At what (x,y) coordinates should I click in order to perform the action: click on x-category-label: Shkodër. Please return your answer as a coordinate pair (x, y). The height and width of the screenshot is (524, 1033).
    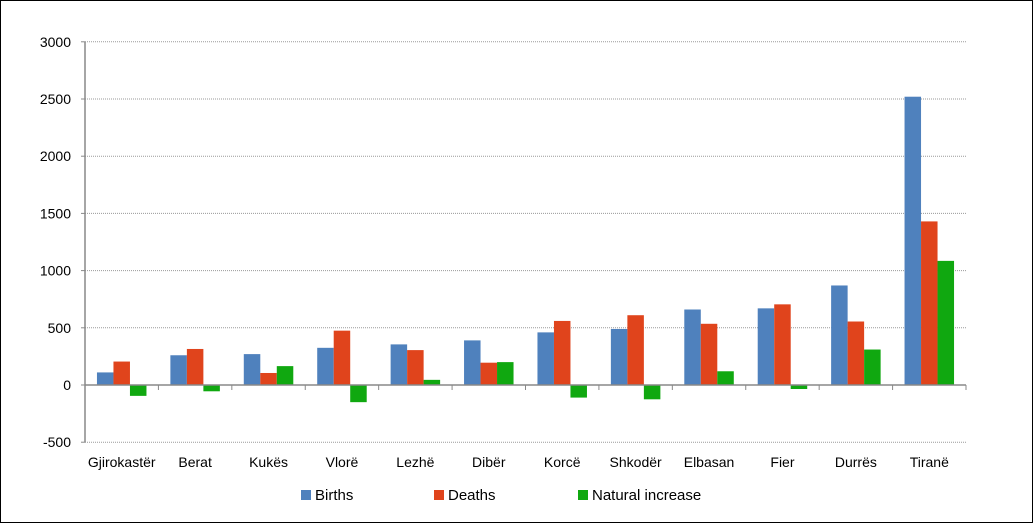
    Looking at the image, I should click on (636, 462).